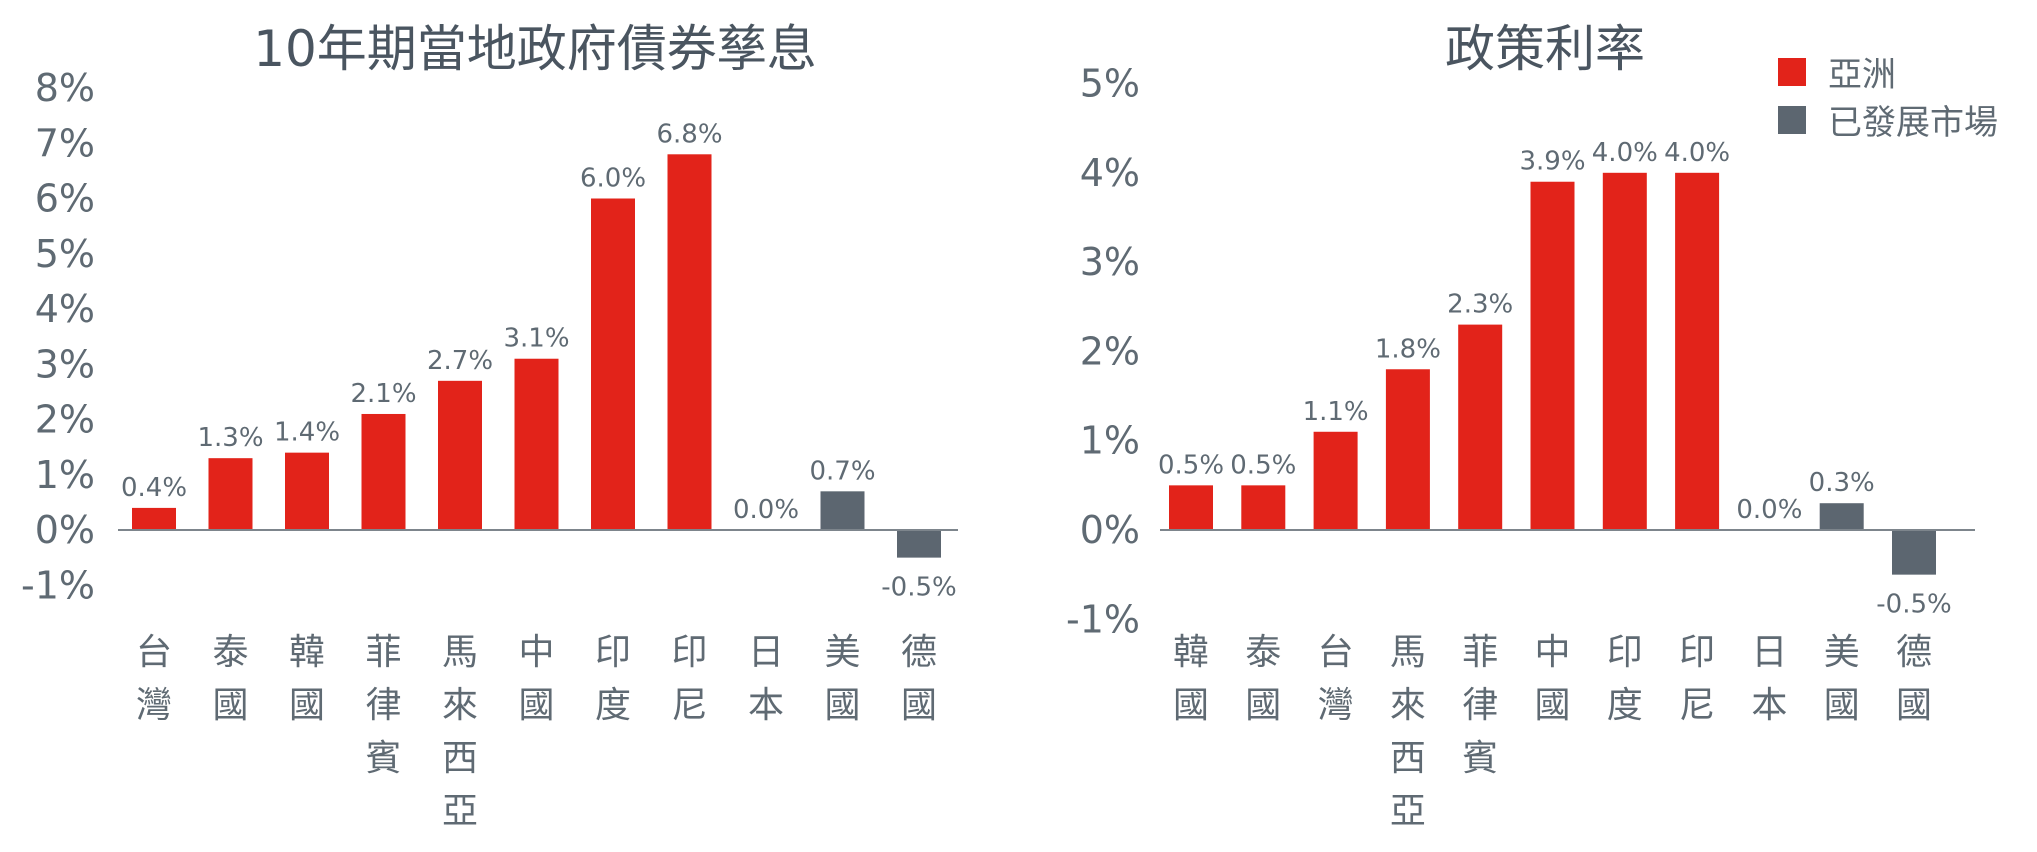 This screenshot has width=2037, height=852. I want to click on data-label: 0.3%, so click(1842, 483).